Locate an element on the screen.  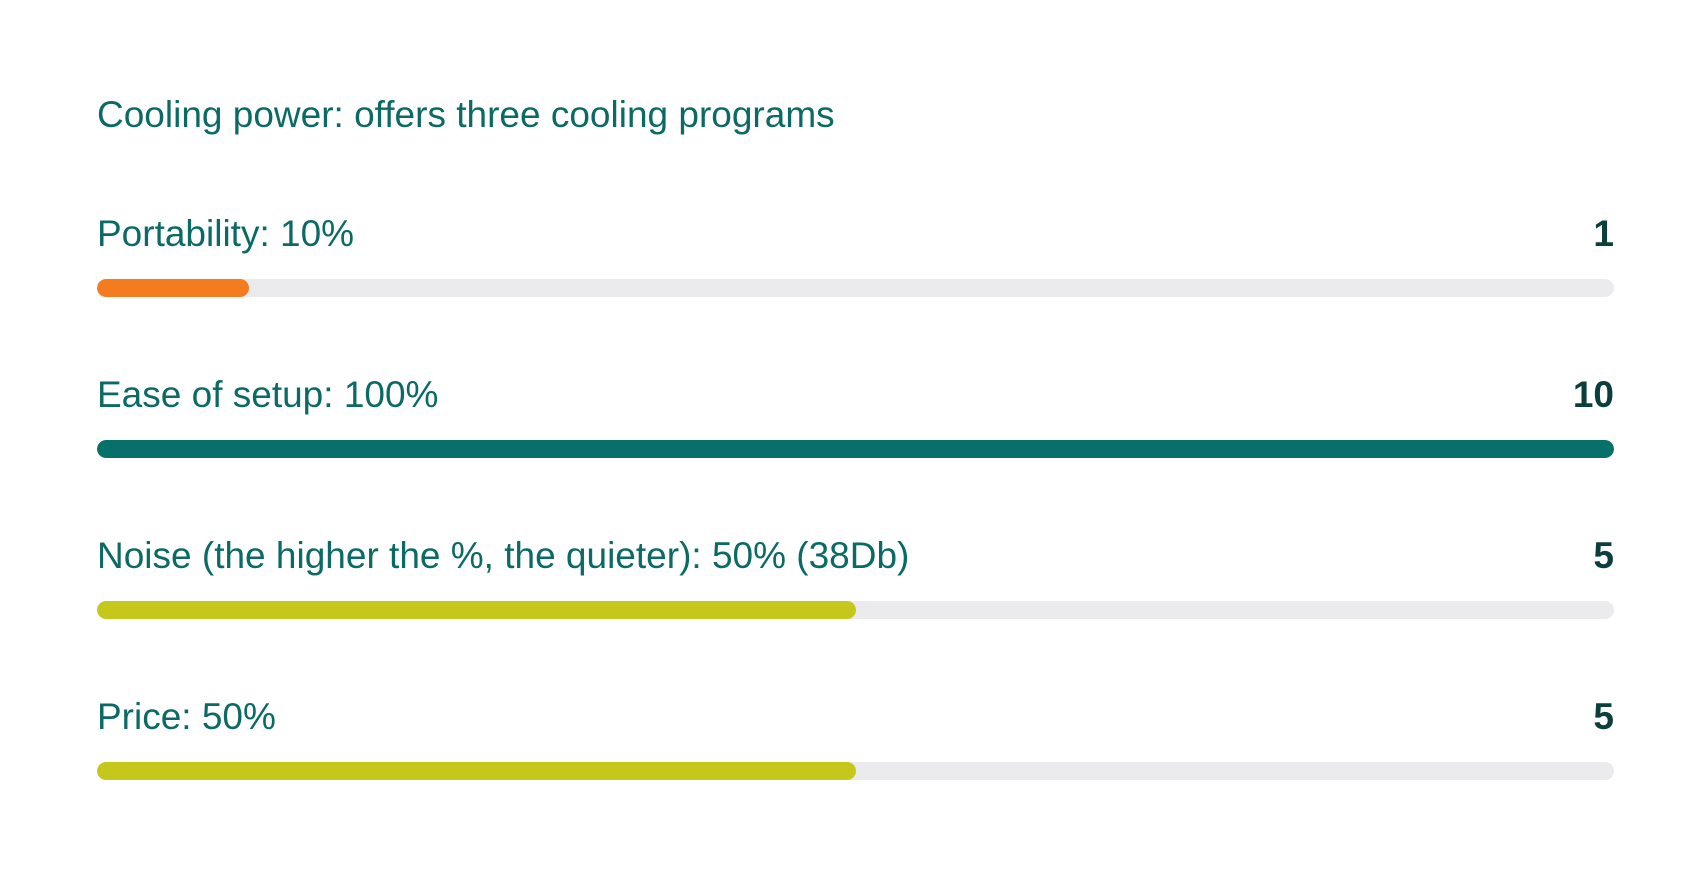
rating-row-portability: Portability: 10% 1 is located at coordinates (855, 254).